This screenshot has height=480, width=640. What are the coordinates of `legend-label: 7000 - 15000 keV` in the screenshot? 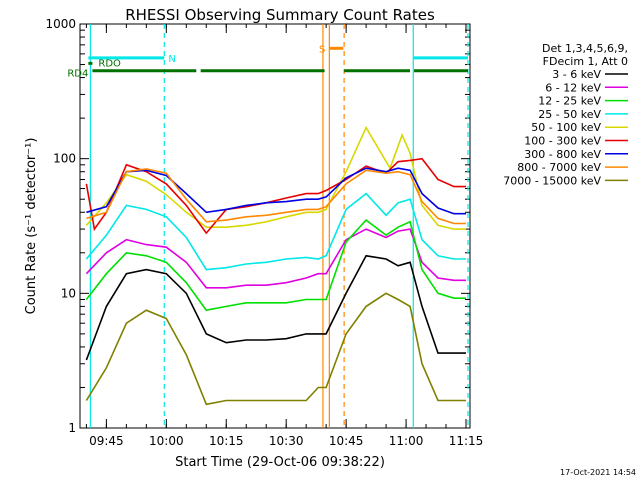 It's located at (552, 180).